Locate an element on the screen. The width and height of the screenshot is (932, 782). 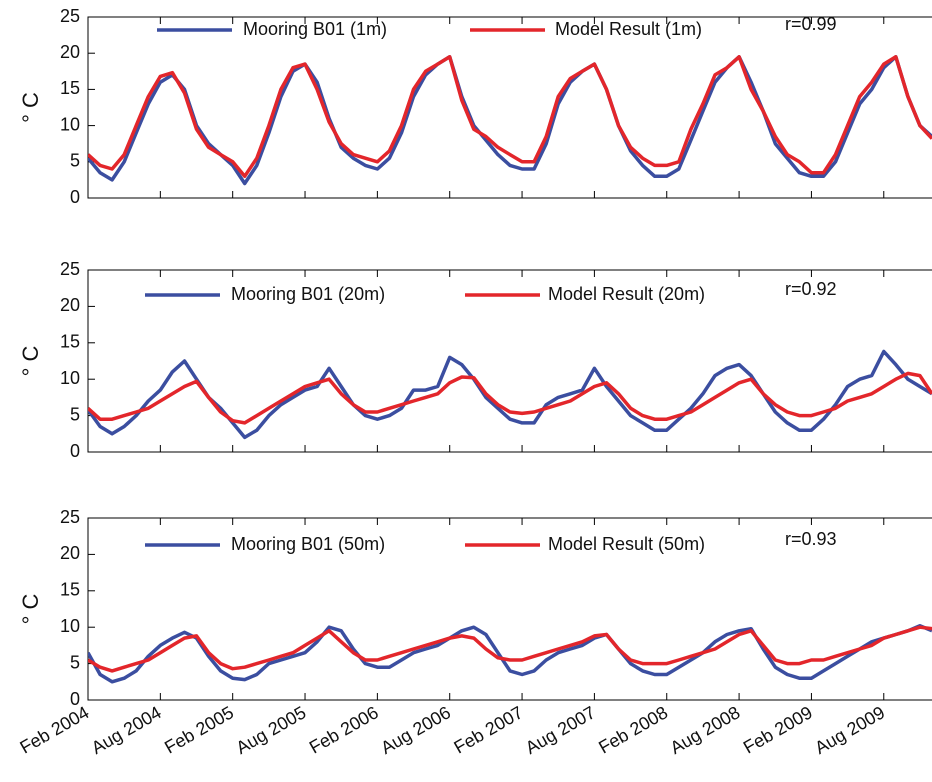
x-tick-label: Feb 2009 is located at coordinates (778, 729).